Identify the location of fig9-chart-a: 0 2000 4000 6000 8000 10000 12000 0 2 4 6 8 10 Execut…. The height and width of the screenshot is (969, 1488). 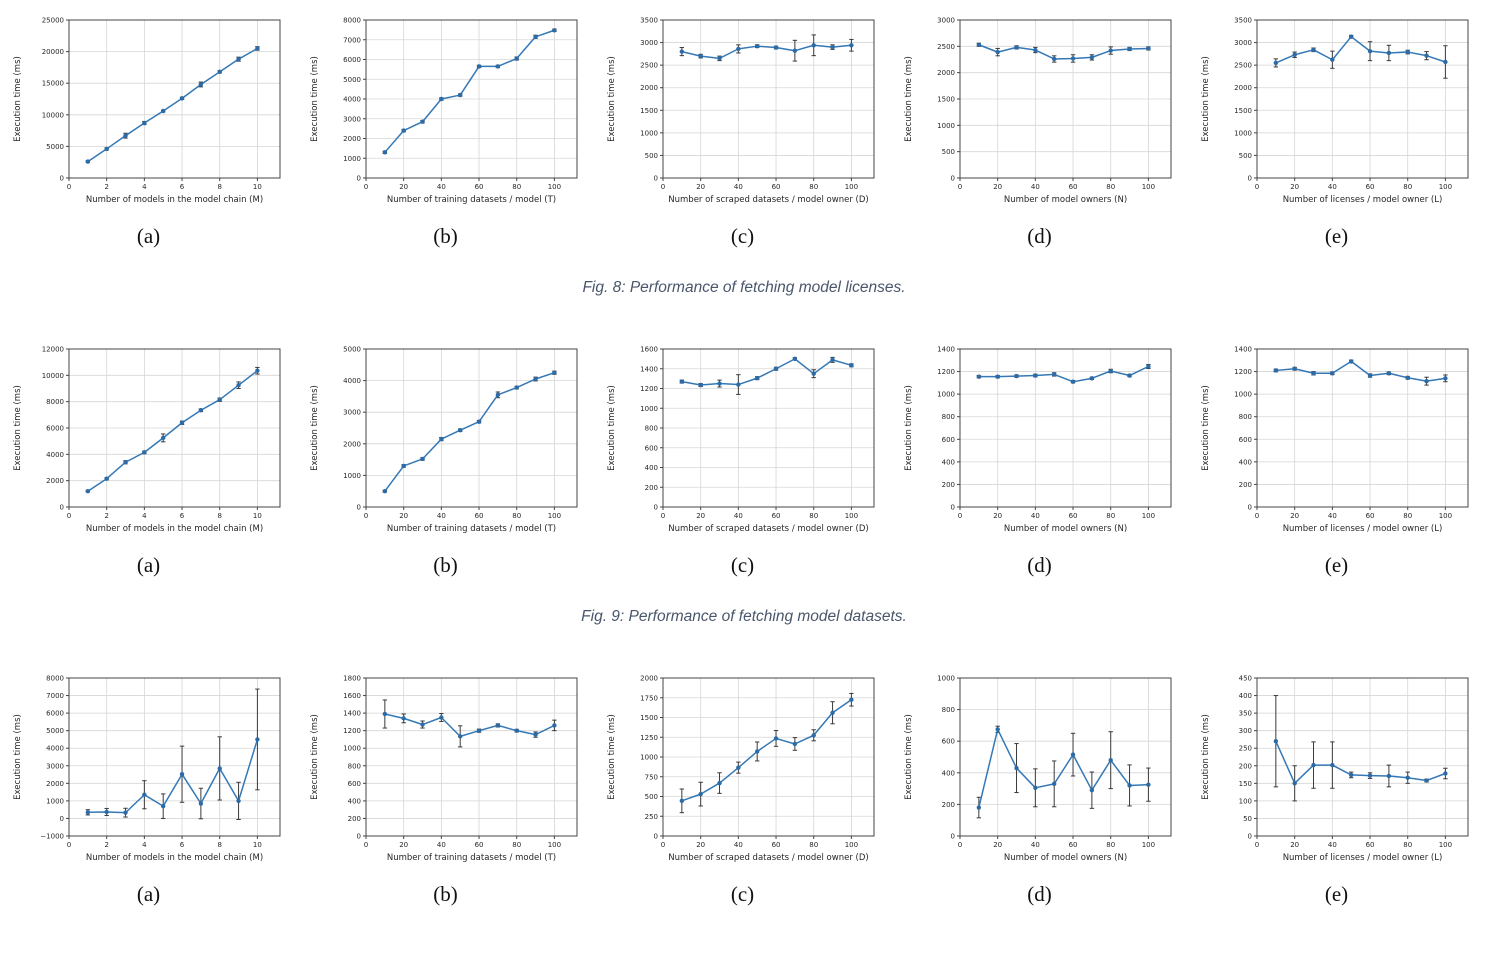
(148, 458).